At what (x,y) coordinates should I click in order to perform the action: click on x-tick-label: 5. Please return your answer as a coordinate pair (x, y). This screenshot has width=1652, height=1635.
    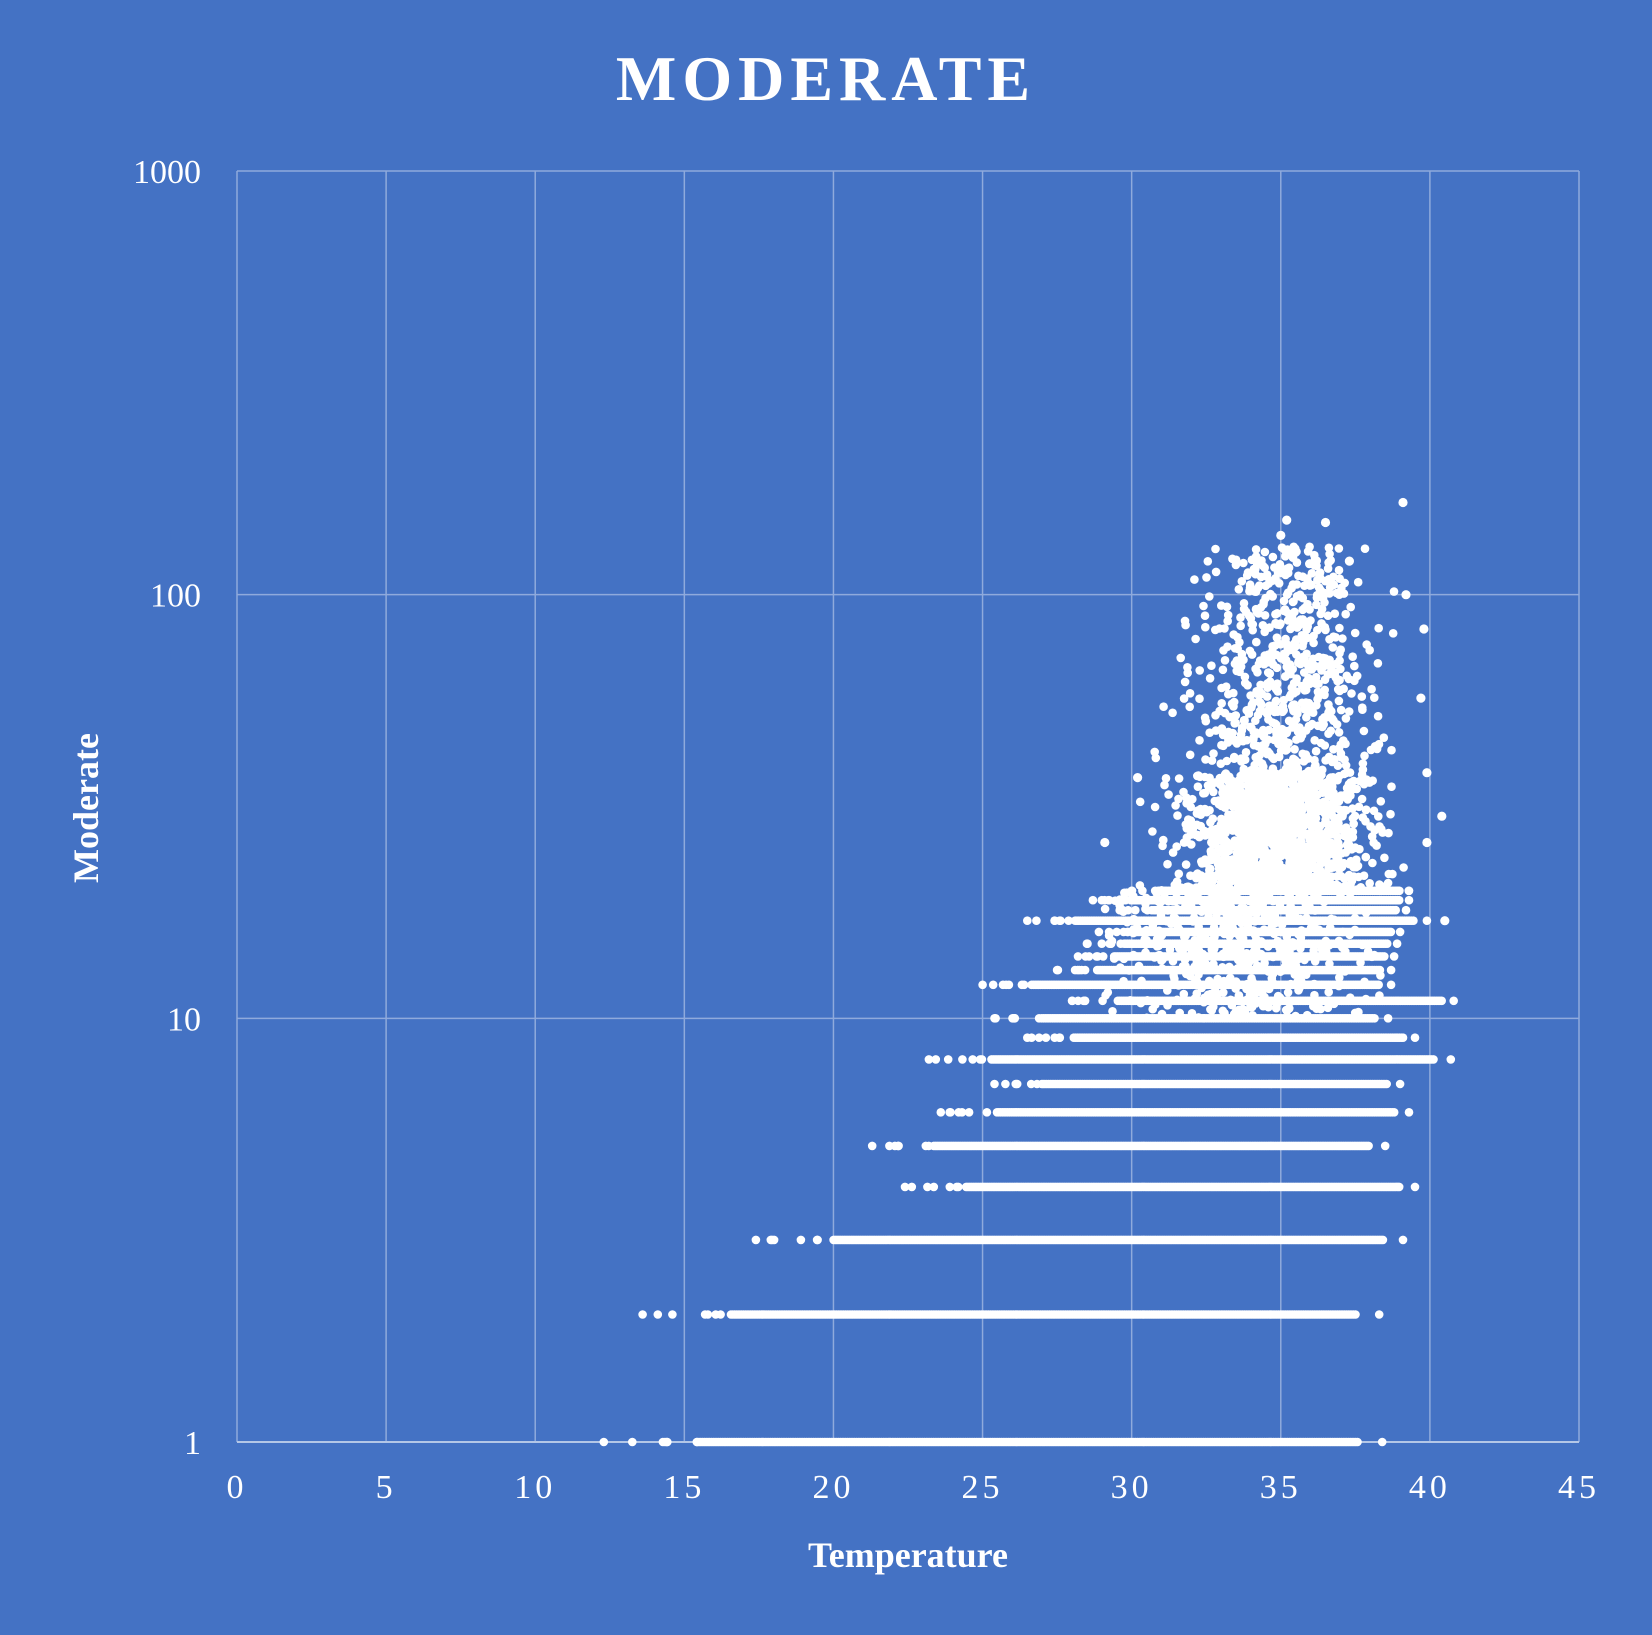
    Looking at the image, I should click on (386, 1487).